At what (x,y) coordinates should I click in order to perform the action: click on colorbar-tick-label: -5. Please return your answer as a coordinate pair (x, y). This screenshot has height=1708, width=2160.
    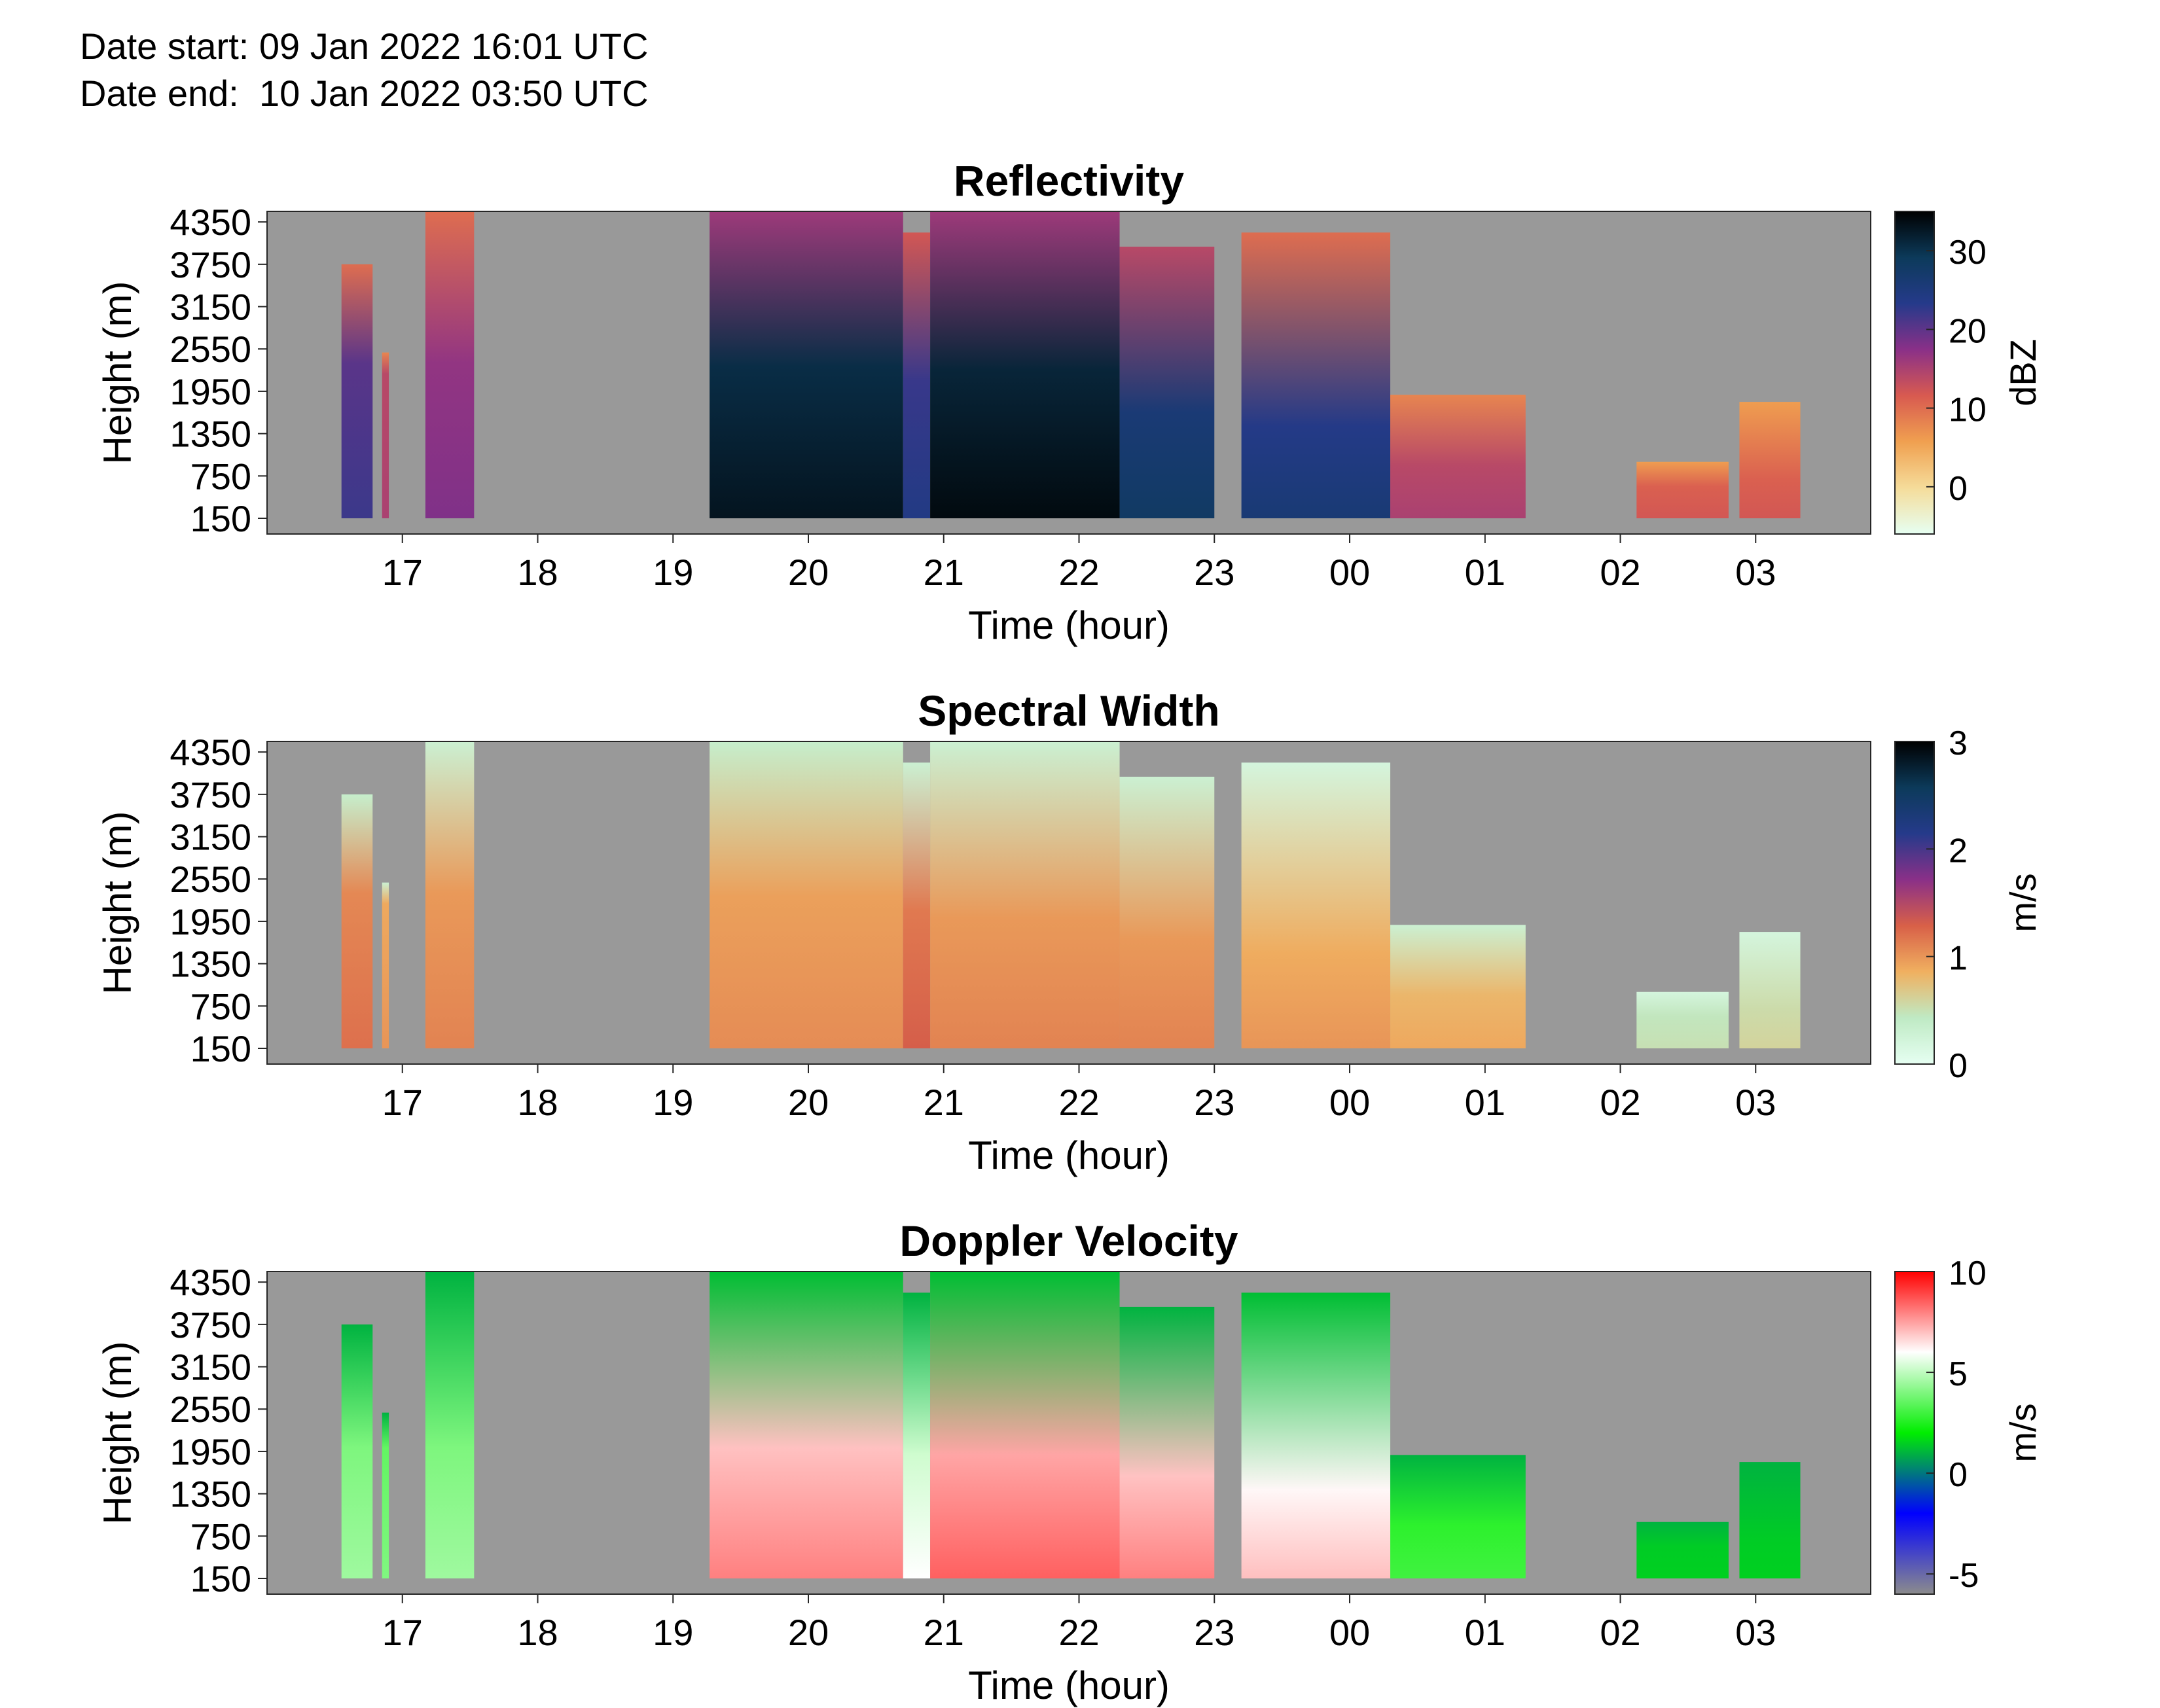
    Looking at the image, I should click on (1964, 1576).